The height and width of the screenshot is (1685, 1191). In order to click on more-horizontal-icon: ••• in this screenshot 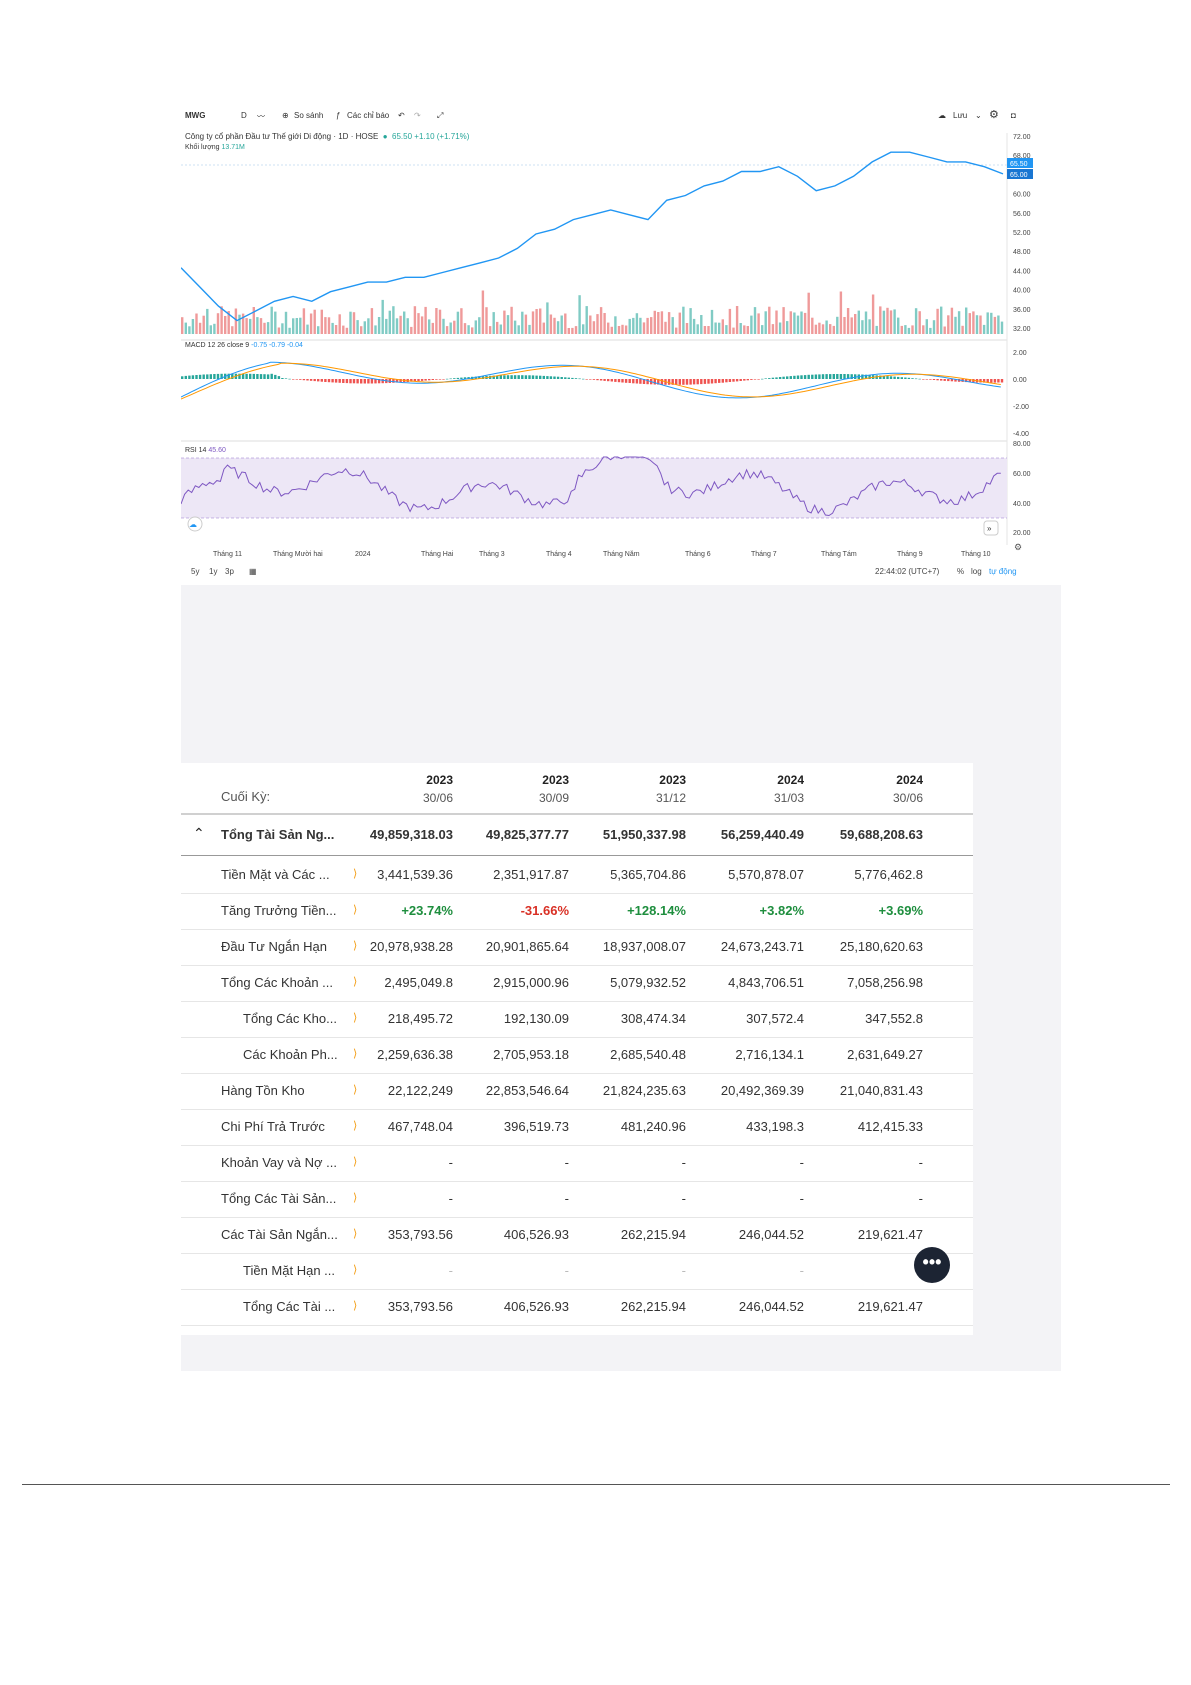, I will do `click(932, 1265)`.